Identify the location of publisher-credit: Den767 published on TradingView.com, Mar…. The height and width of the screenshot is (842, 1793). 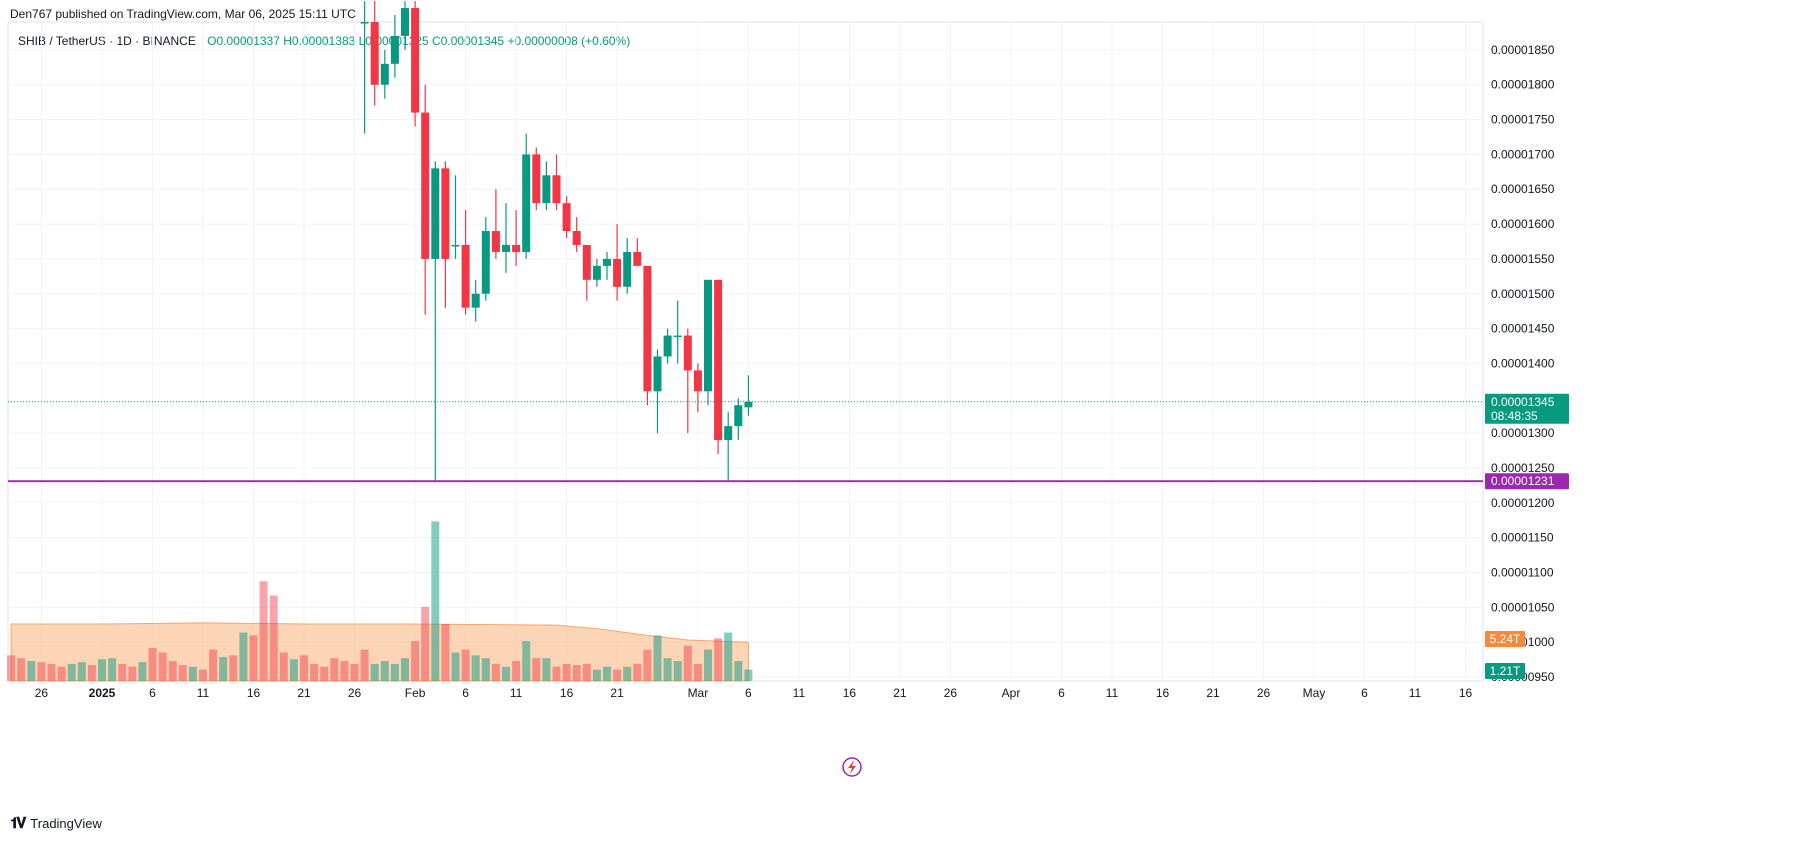
(183, 14).